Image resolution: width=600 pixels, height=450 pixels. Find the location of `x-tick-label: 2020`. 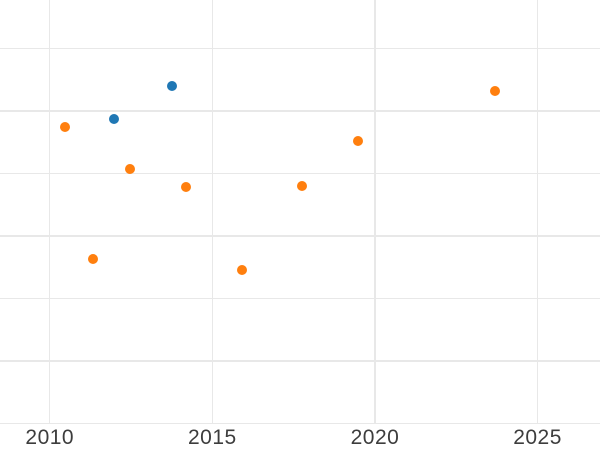

x-tick-label: 2020 is located at coordinates (375, 437).